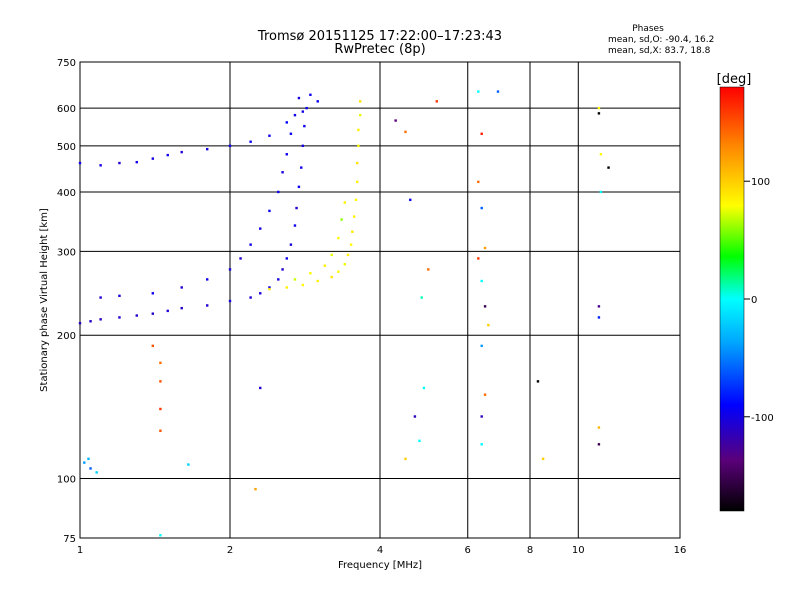 This screenshot has height=600, width=800. I want to click on x-tick-label: 4, so click(380, 550).